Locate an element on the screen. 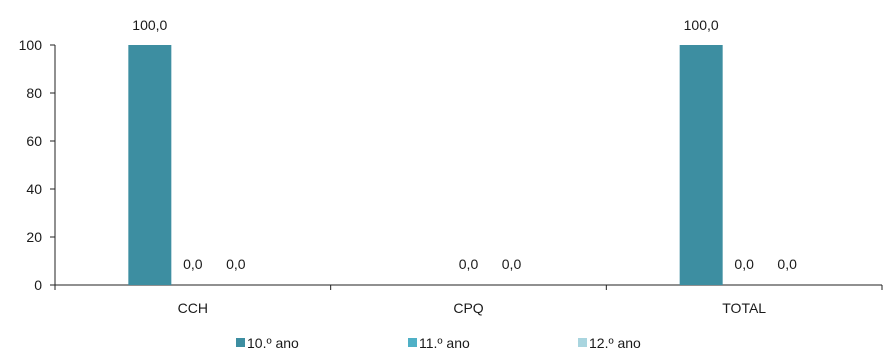 This screenshot has height=362, width=893. x-tick-label: CCH is located at coordinates (193, 308).